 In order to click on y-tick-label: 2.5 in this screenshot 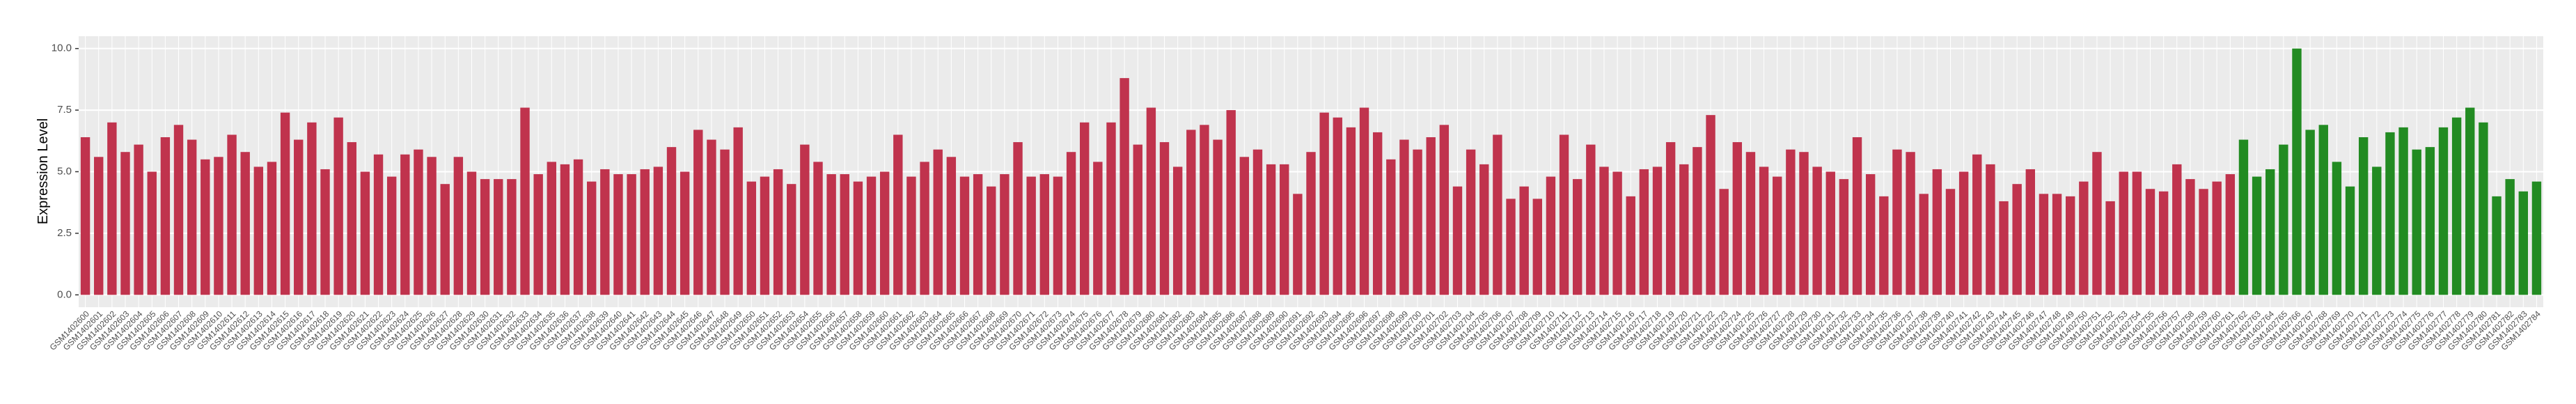, I will do `click(64, 233)`.